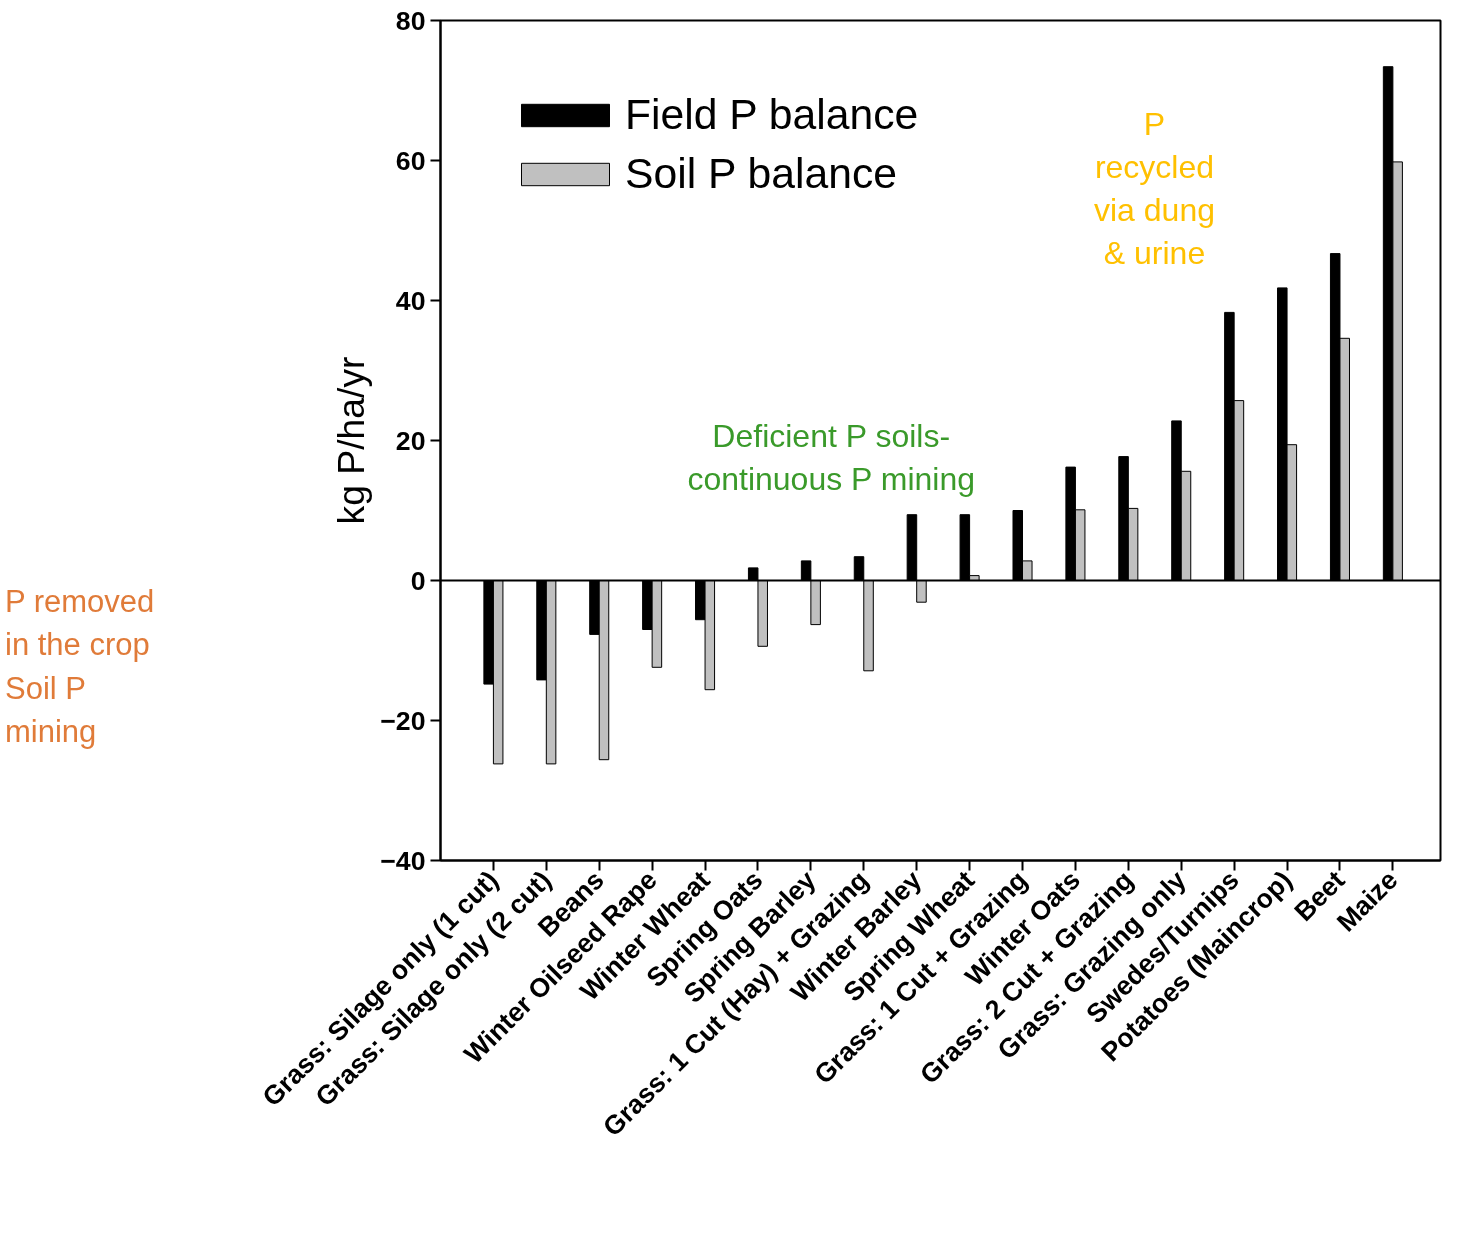 This screenshot has width=1460, height=1253. I want to click on y-tick-label: −40, so click(403, 860).